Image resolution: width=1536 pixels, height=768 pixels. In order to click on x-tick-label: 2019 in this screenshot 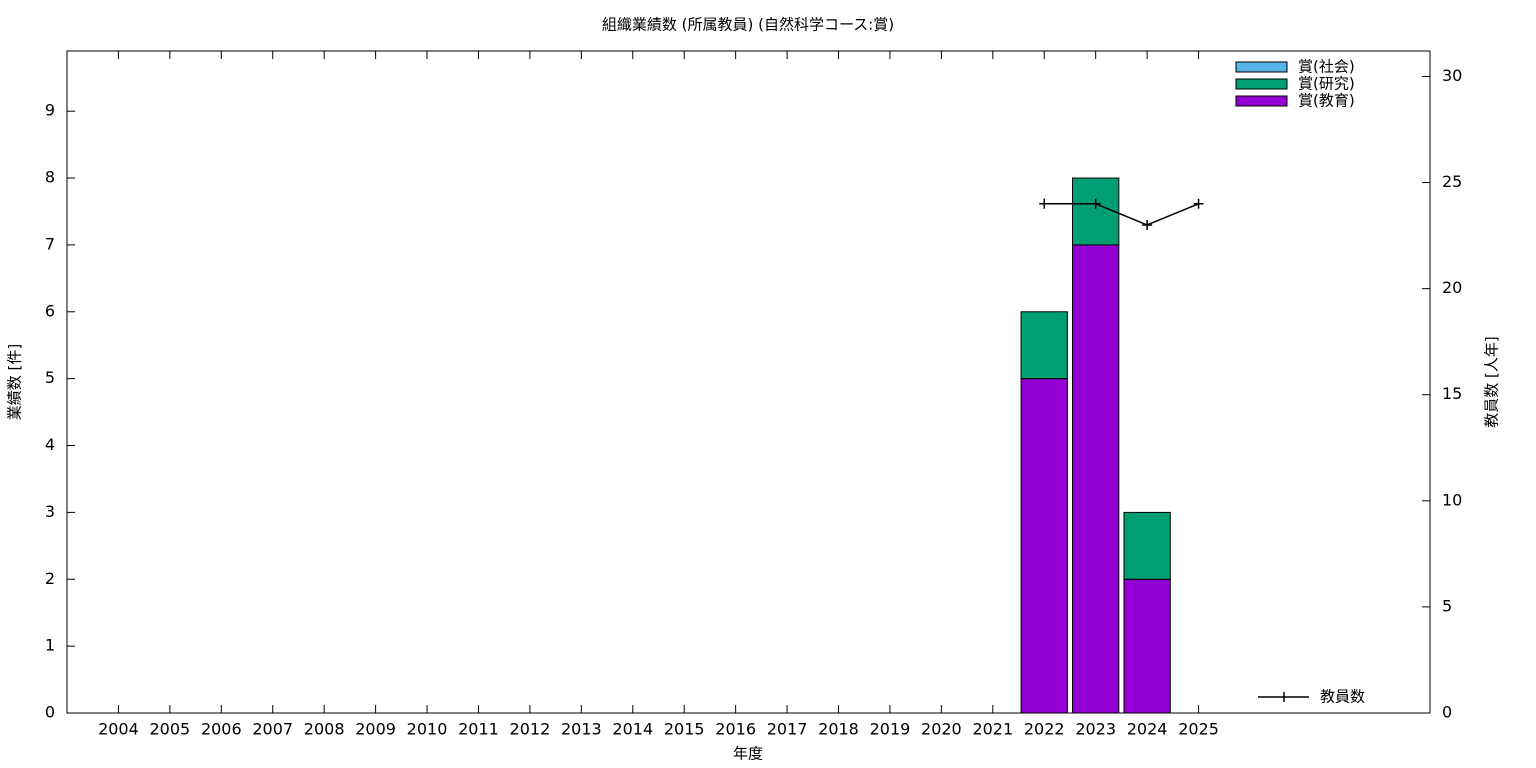, I will do `click(890, 729)`.